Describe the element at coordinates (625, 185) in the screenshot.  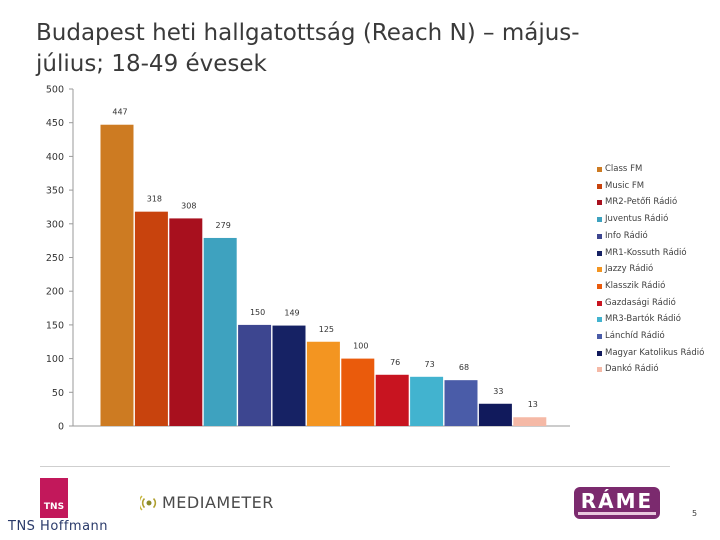
I see `legend-label: Music FM` at that location.